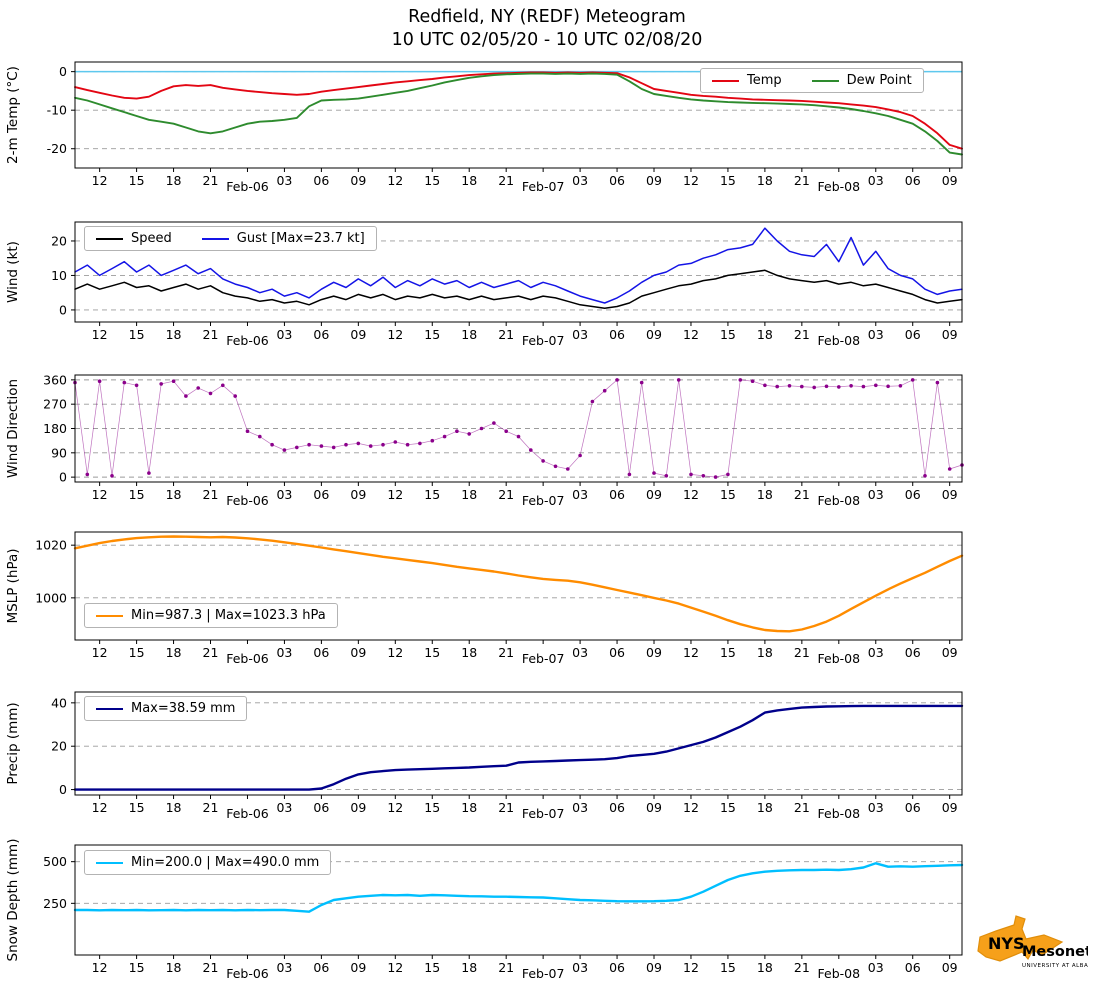 The width and height of the screenshot is (1094, 1001). Describe the element at coordinates (63, 789) in the screenshot. I see `svg-text: 0` at that location.